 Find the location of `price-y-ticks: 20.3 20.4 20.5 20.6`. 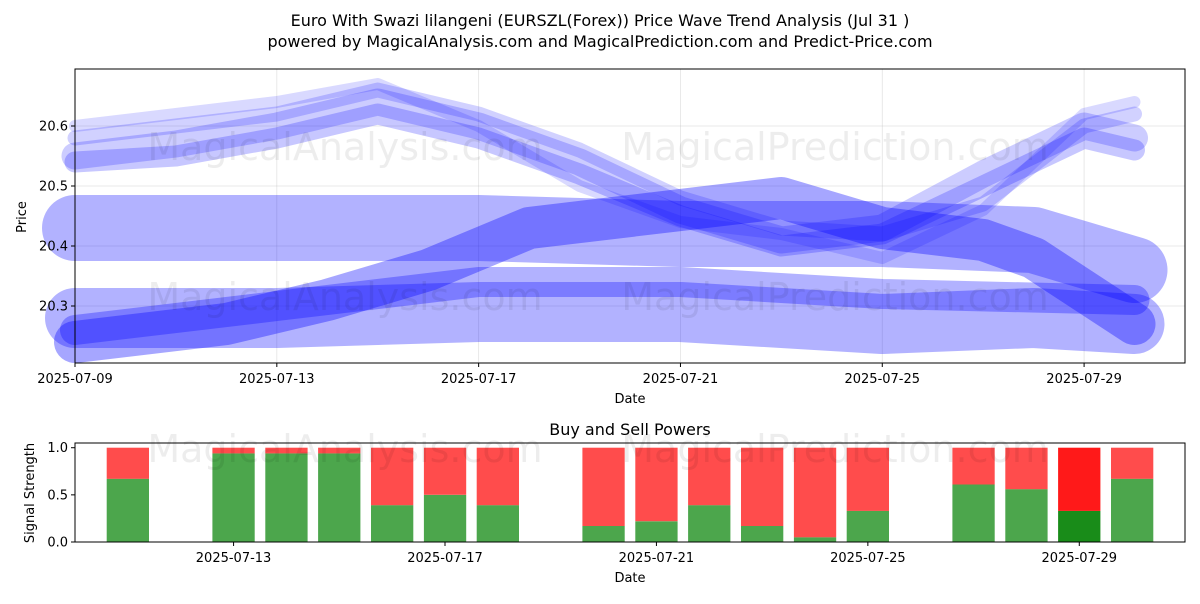

price-y-ticks: 20.3 20.4 20.5 20.6 is located at coordinates (57, 217).